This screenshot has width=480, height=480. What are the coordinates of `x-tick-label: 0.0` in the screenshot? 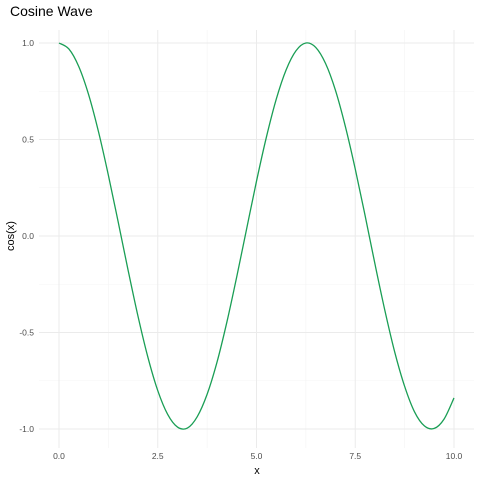 It's located at (59, 456).